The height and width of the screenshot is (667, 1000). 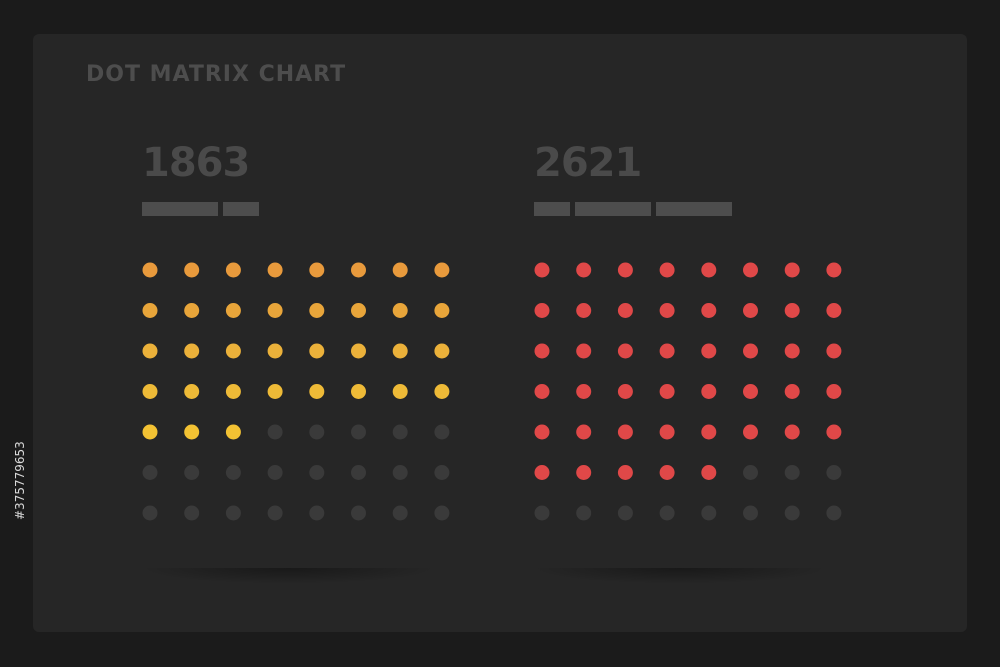 What do you see at coordinates (588, 163) in the screenshot?
I see `total-value-2: 2621` at bounding box center [588, 163].